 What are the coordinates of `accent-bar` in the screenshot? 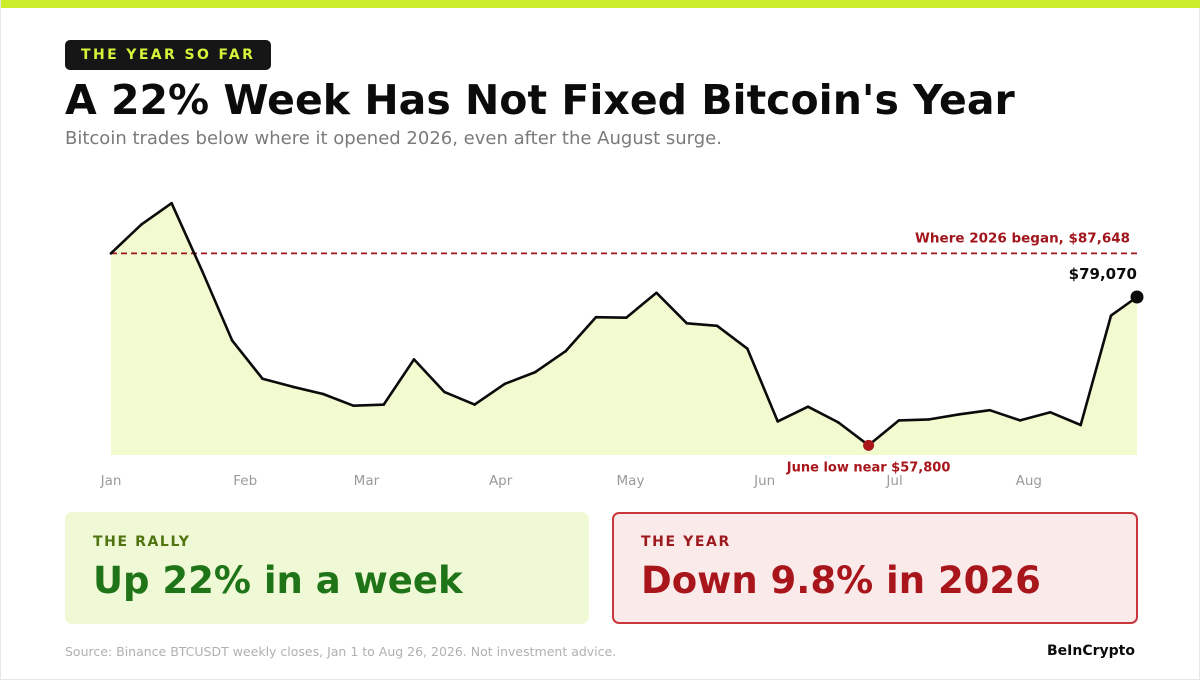 It's located at (600, 4).